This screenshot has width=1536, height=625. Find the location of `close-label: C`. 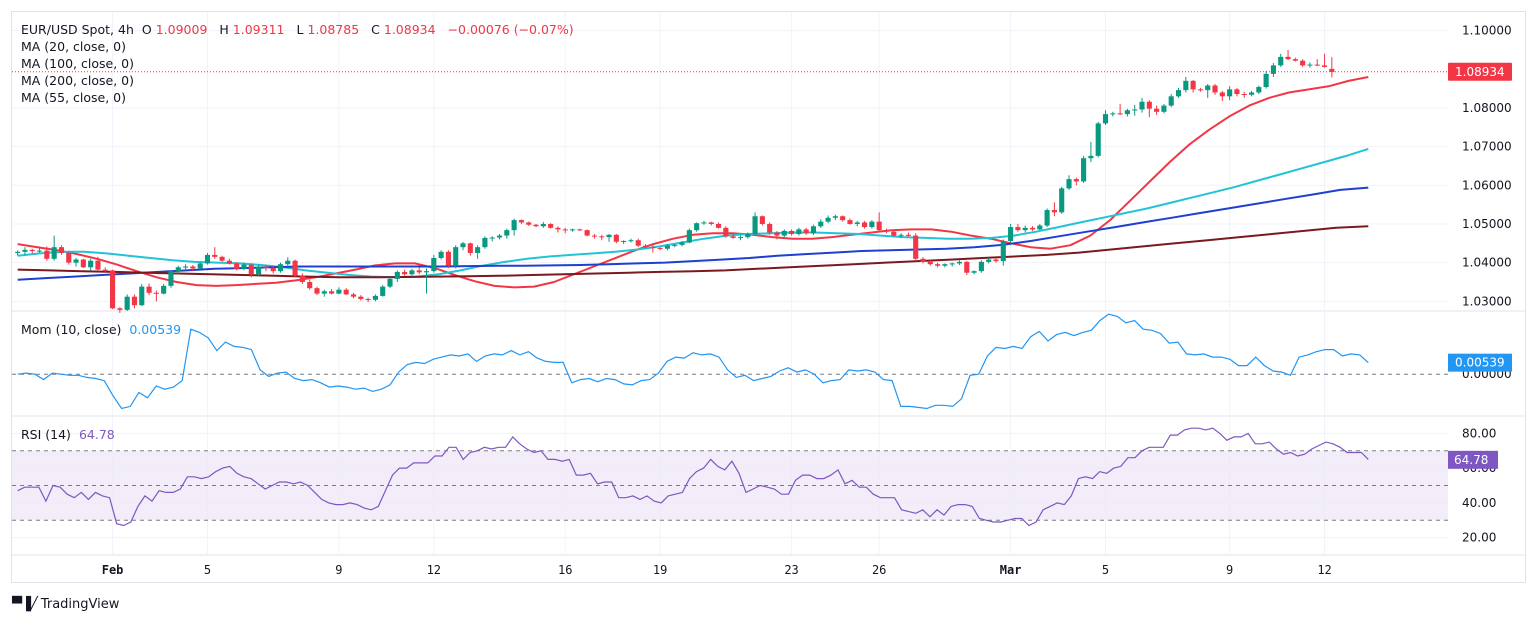

close-label: C is located at coordinates (375, 29).